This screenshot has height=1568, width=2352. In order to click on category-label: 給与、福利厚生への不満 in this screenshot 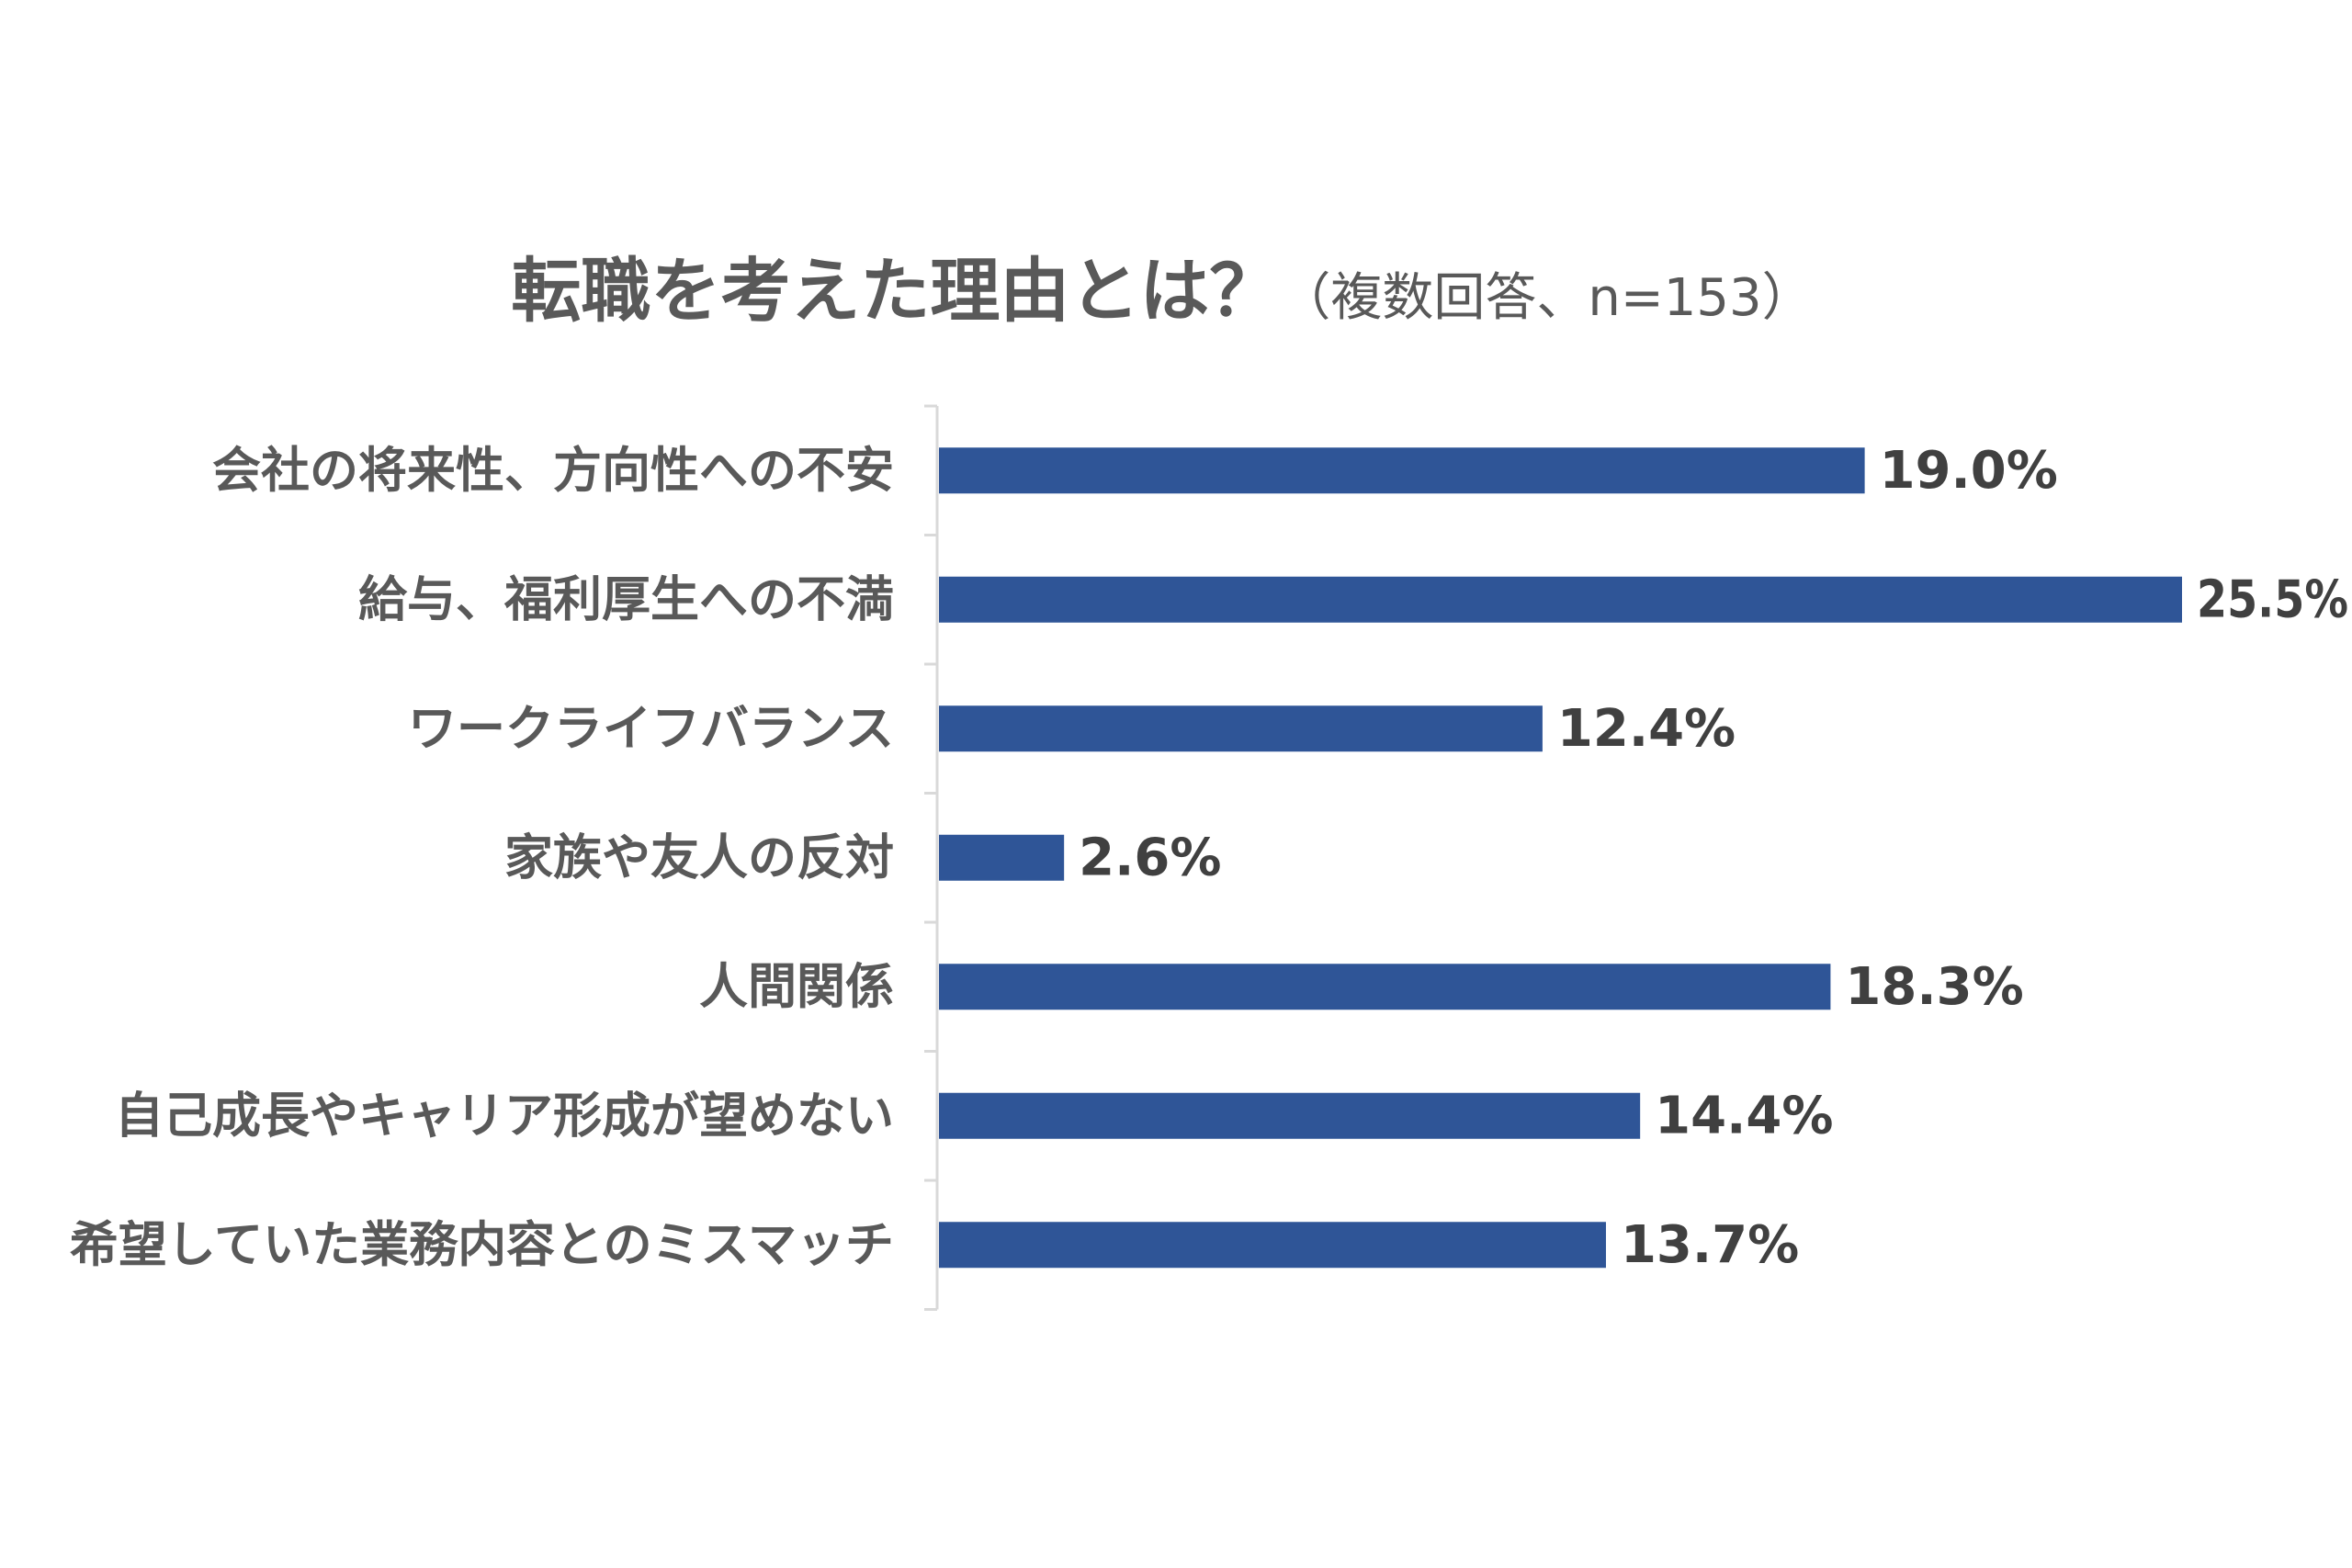, I will do `click(626, 599)`.